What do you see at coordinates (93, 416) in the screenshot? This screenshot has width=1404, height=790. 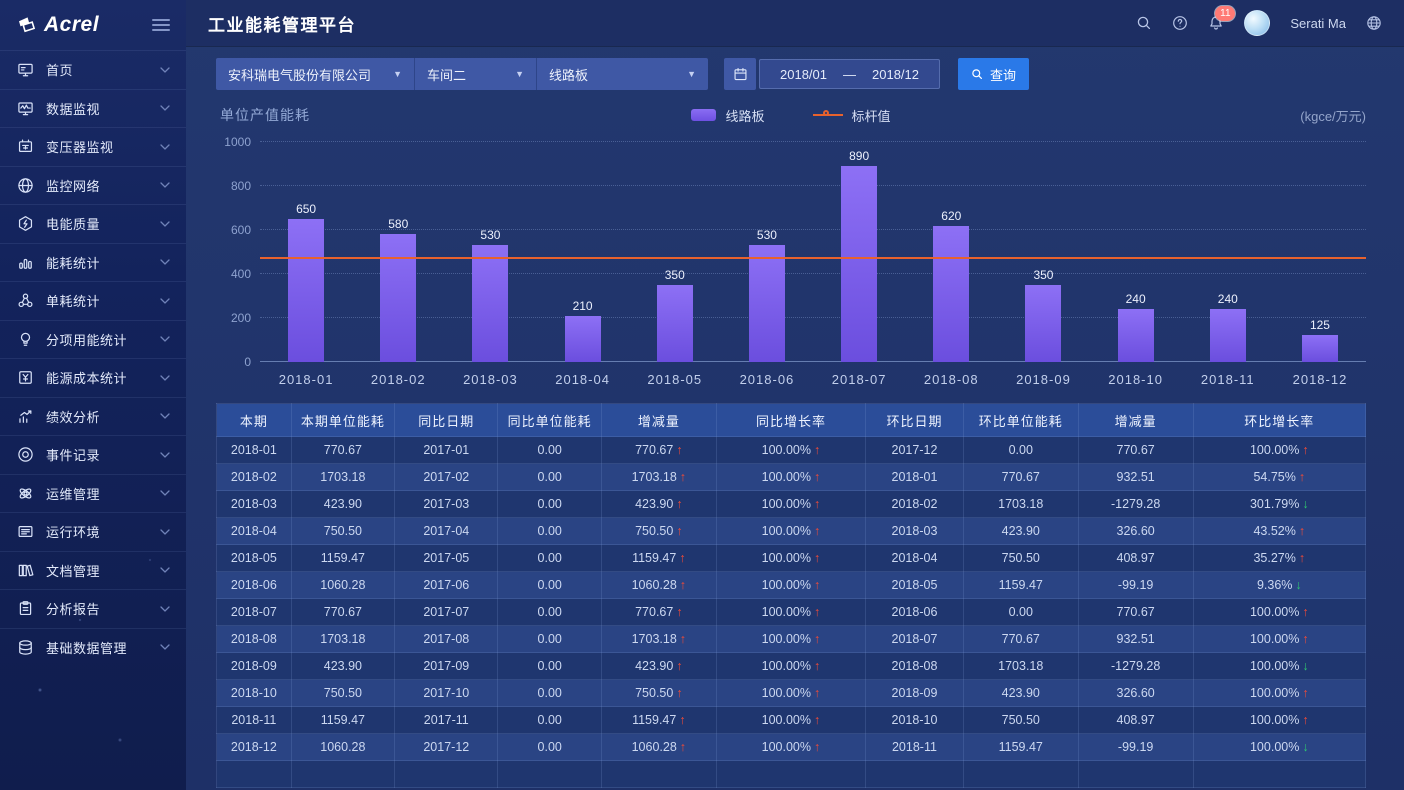 I see `sidebar-item-performance-analysis: 绩效分析` at bounding box center [93, 416].